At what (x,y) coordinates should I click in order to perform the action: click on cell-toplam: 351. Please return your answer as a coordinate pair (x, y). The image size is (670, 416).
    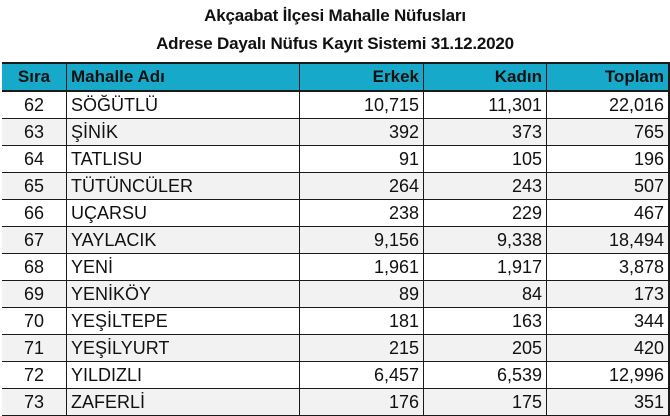
    Looking at the image, I should click on (608, 402).